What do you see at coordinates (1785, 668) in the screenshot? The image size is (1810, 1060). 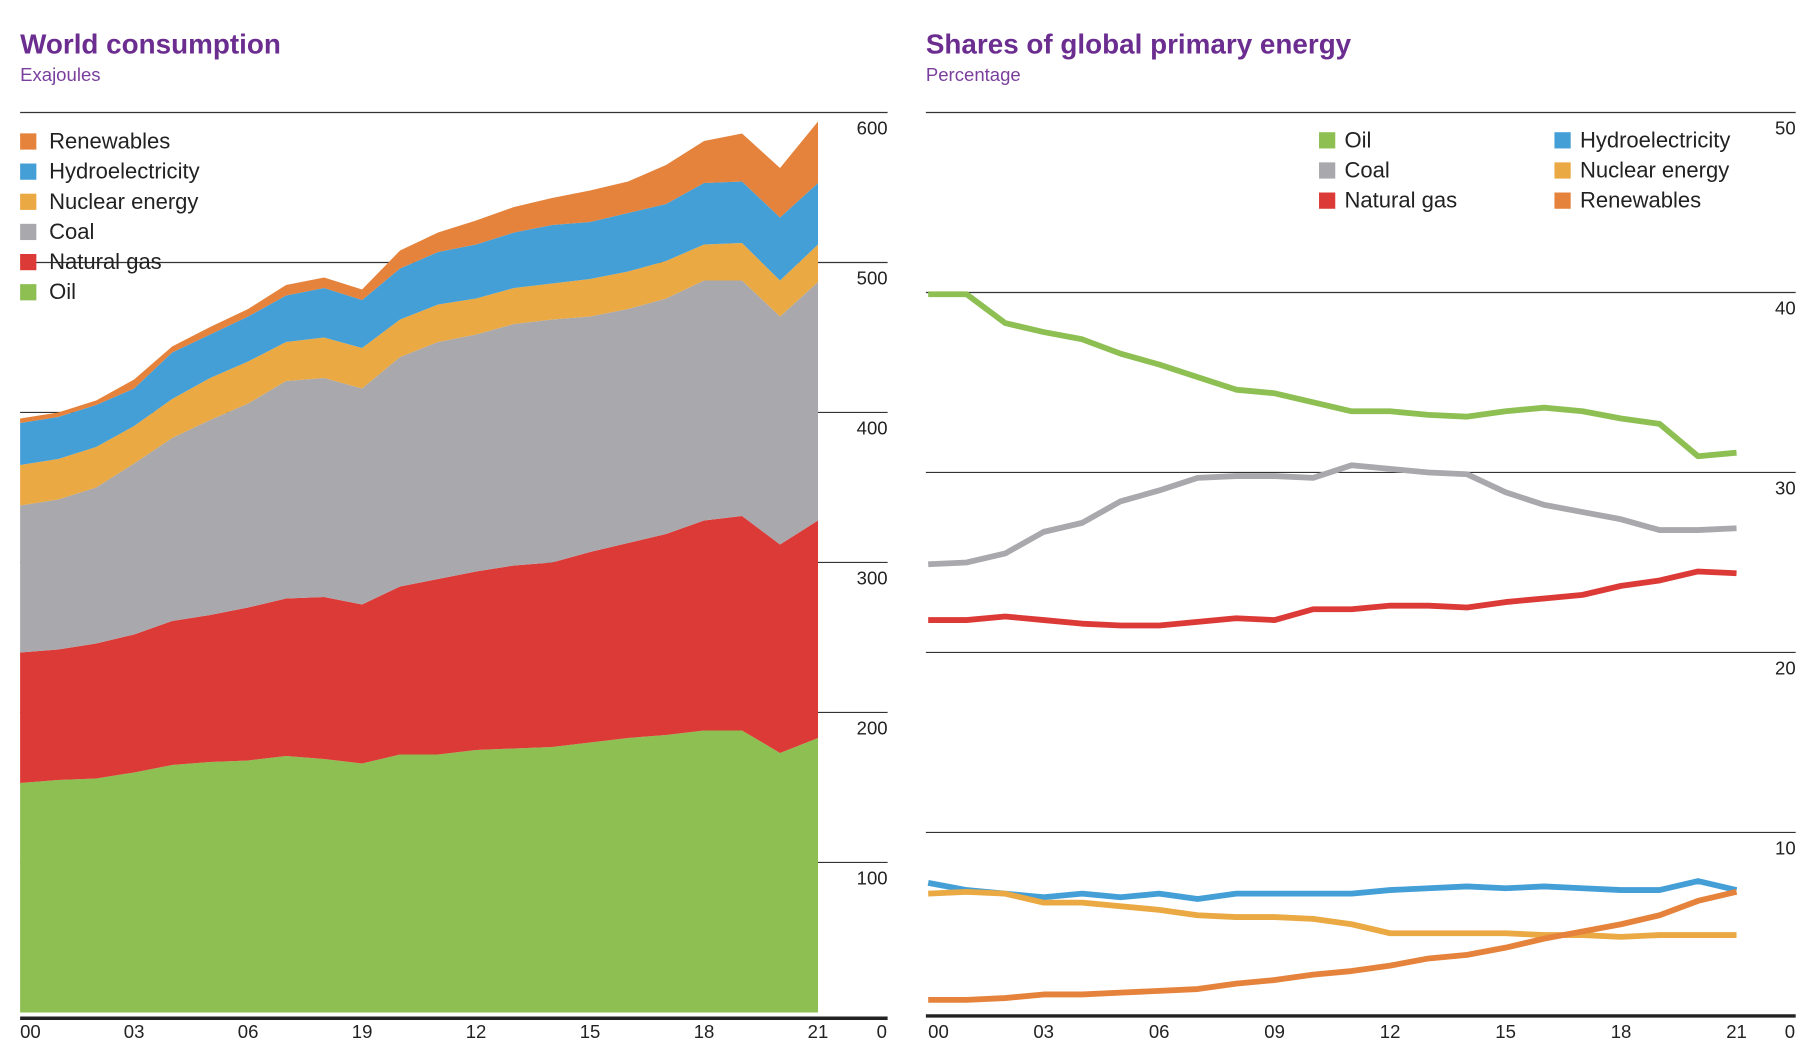 I see `y-tick-label: 20` at bounding box center [1785, 668].